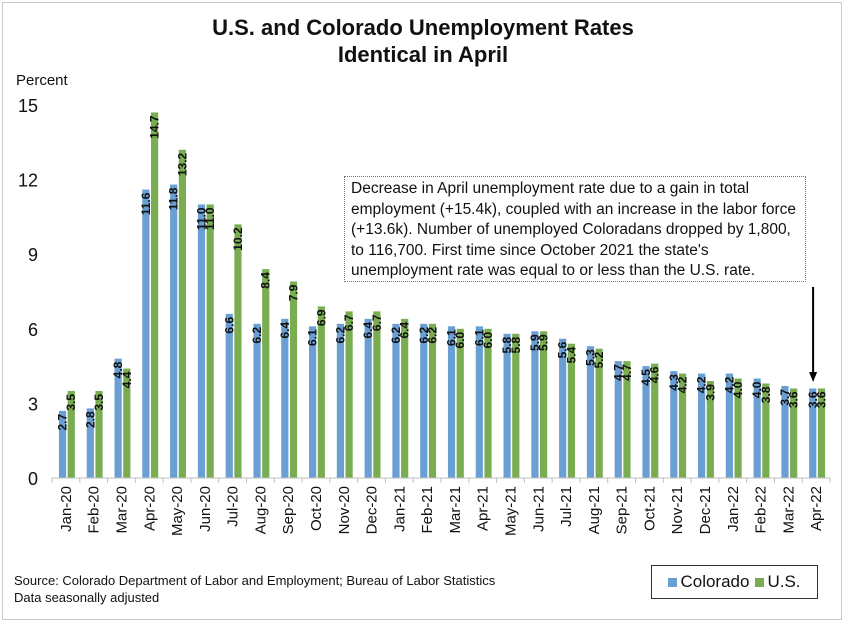  Describe the element at coordinates (432, 335) in the screenshot. I see `data-label-us: 6.2` at that location.